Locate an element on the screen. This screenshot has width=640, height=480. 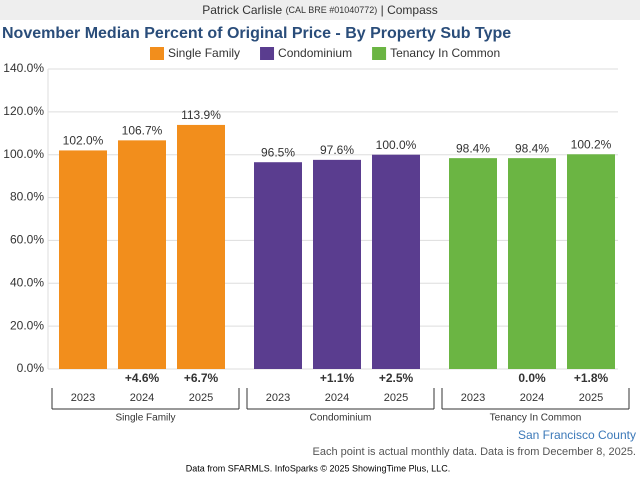
value-label: 102.0% is located at coordinates (83, 141).